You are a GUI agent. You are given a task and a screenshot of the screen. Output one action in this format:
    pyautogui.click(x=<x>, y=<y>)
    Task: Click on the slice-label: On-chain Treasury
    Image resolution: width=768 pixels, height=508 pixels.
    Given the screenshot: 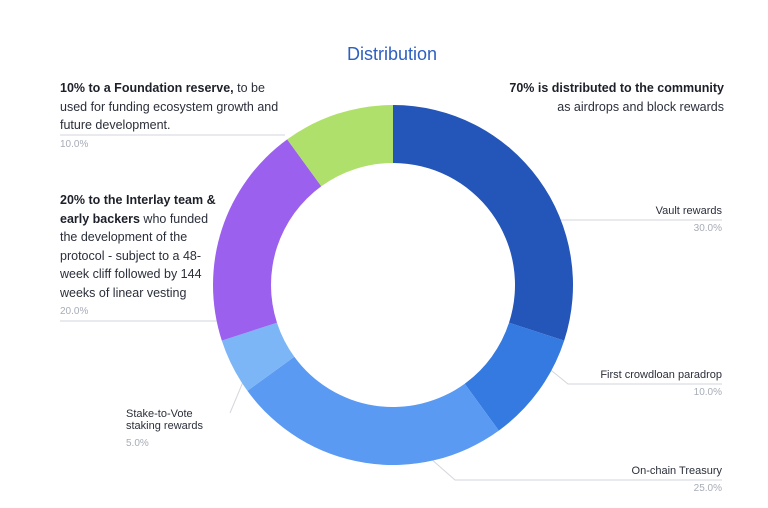 What is the action you would take?
    pyautogui.click(x=677, y=471)
    